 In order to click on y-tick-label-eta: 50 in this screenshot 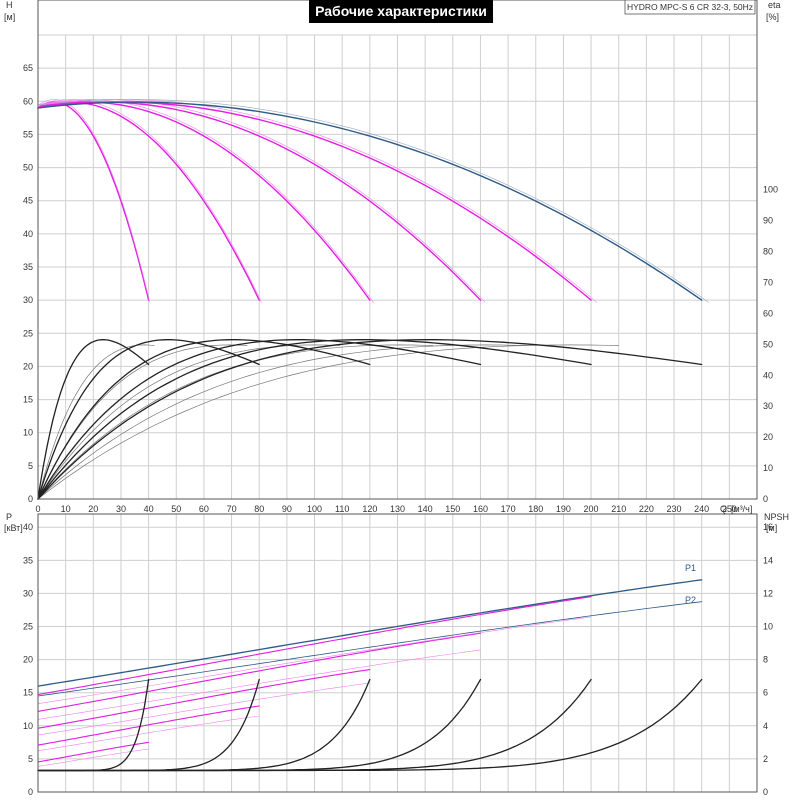, I will do `click(768, 344)`.